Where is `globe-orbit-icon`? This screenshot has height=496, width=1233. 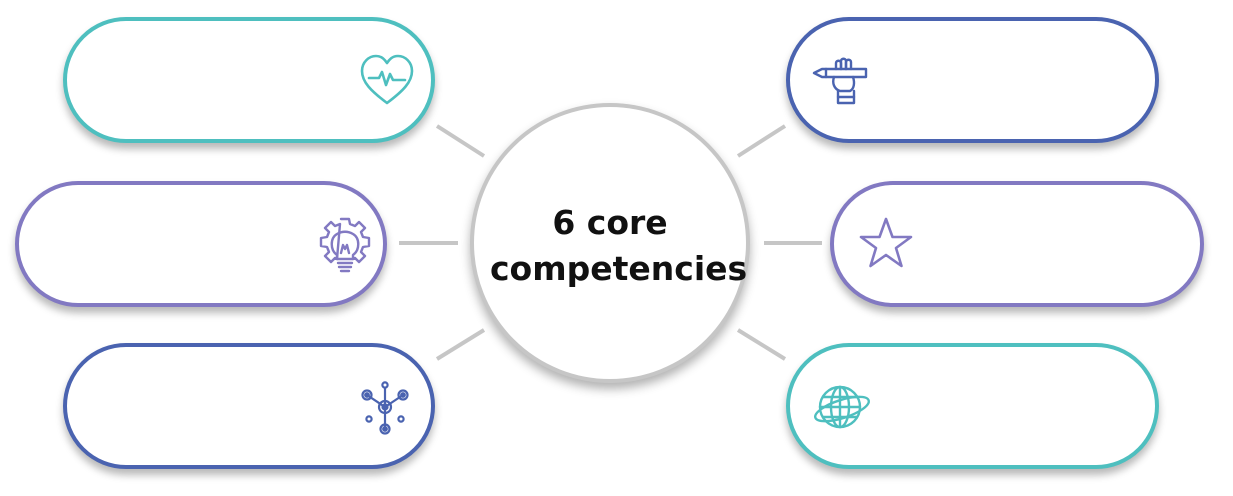
globe-orbit-icon is located at coordinates (842, 407).